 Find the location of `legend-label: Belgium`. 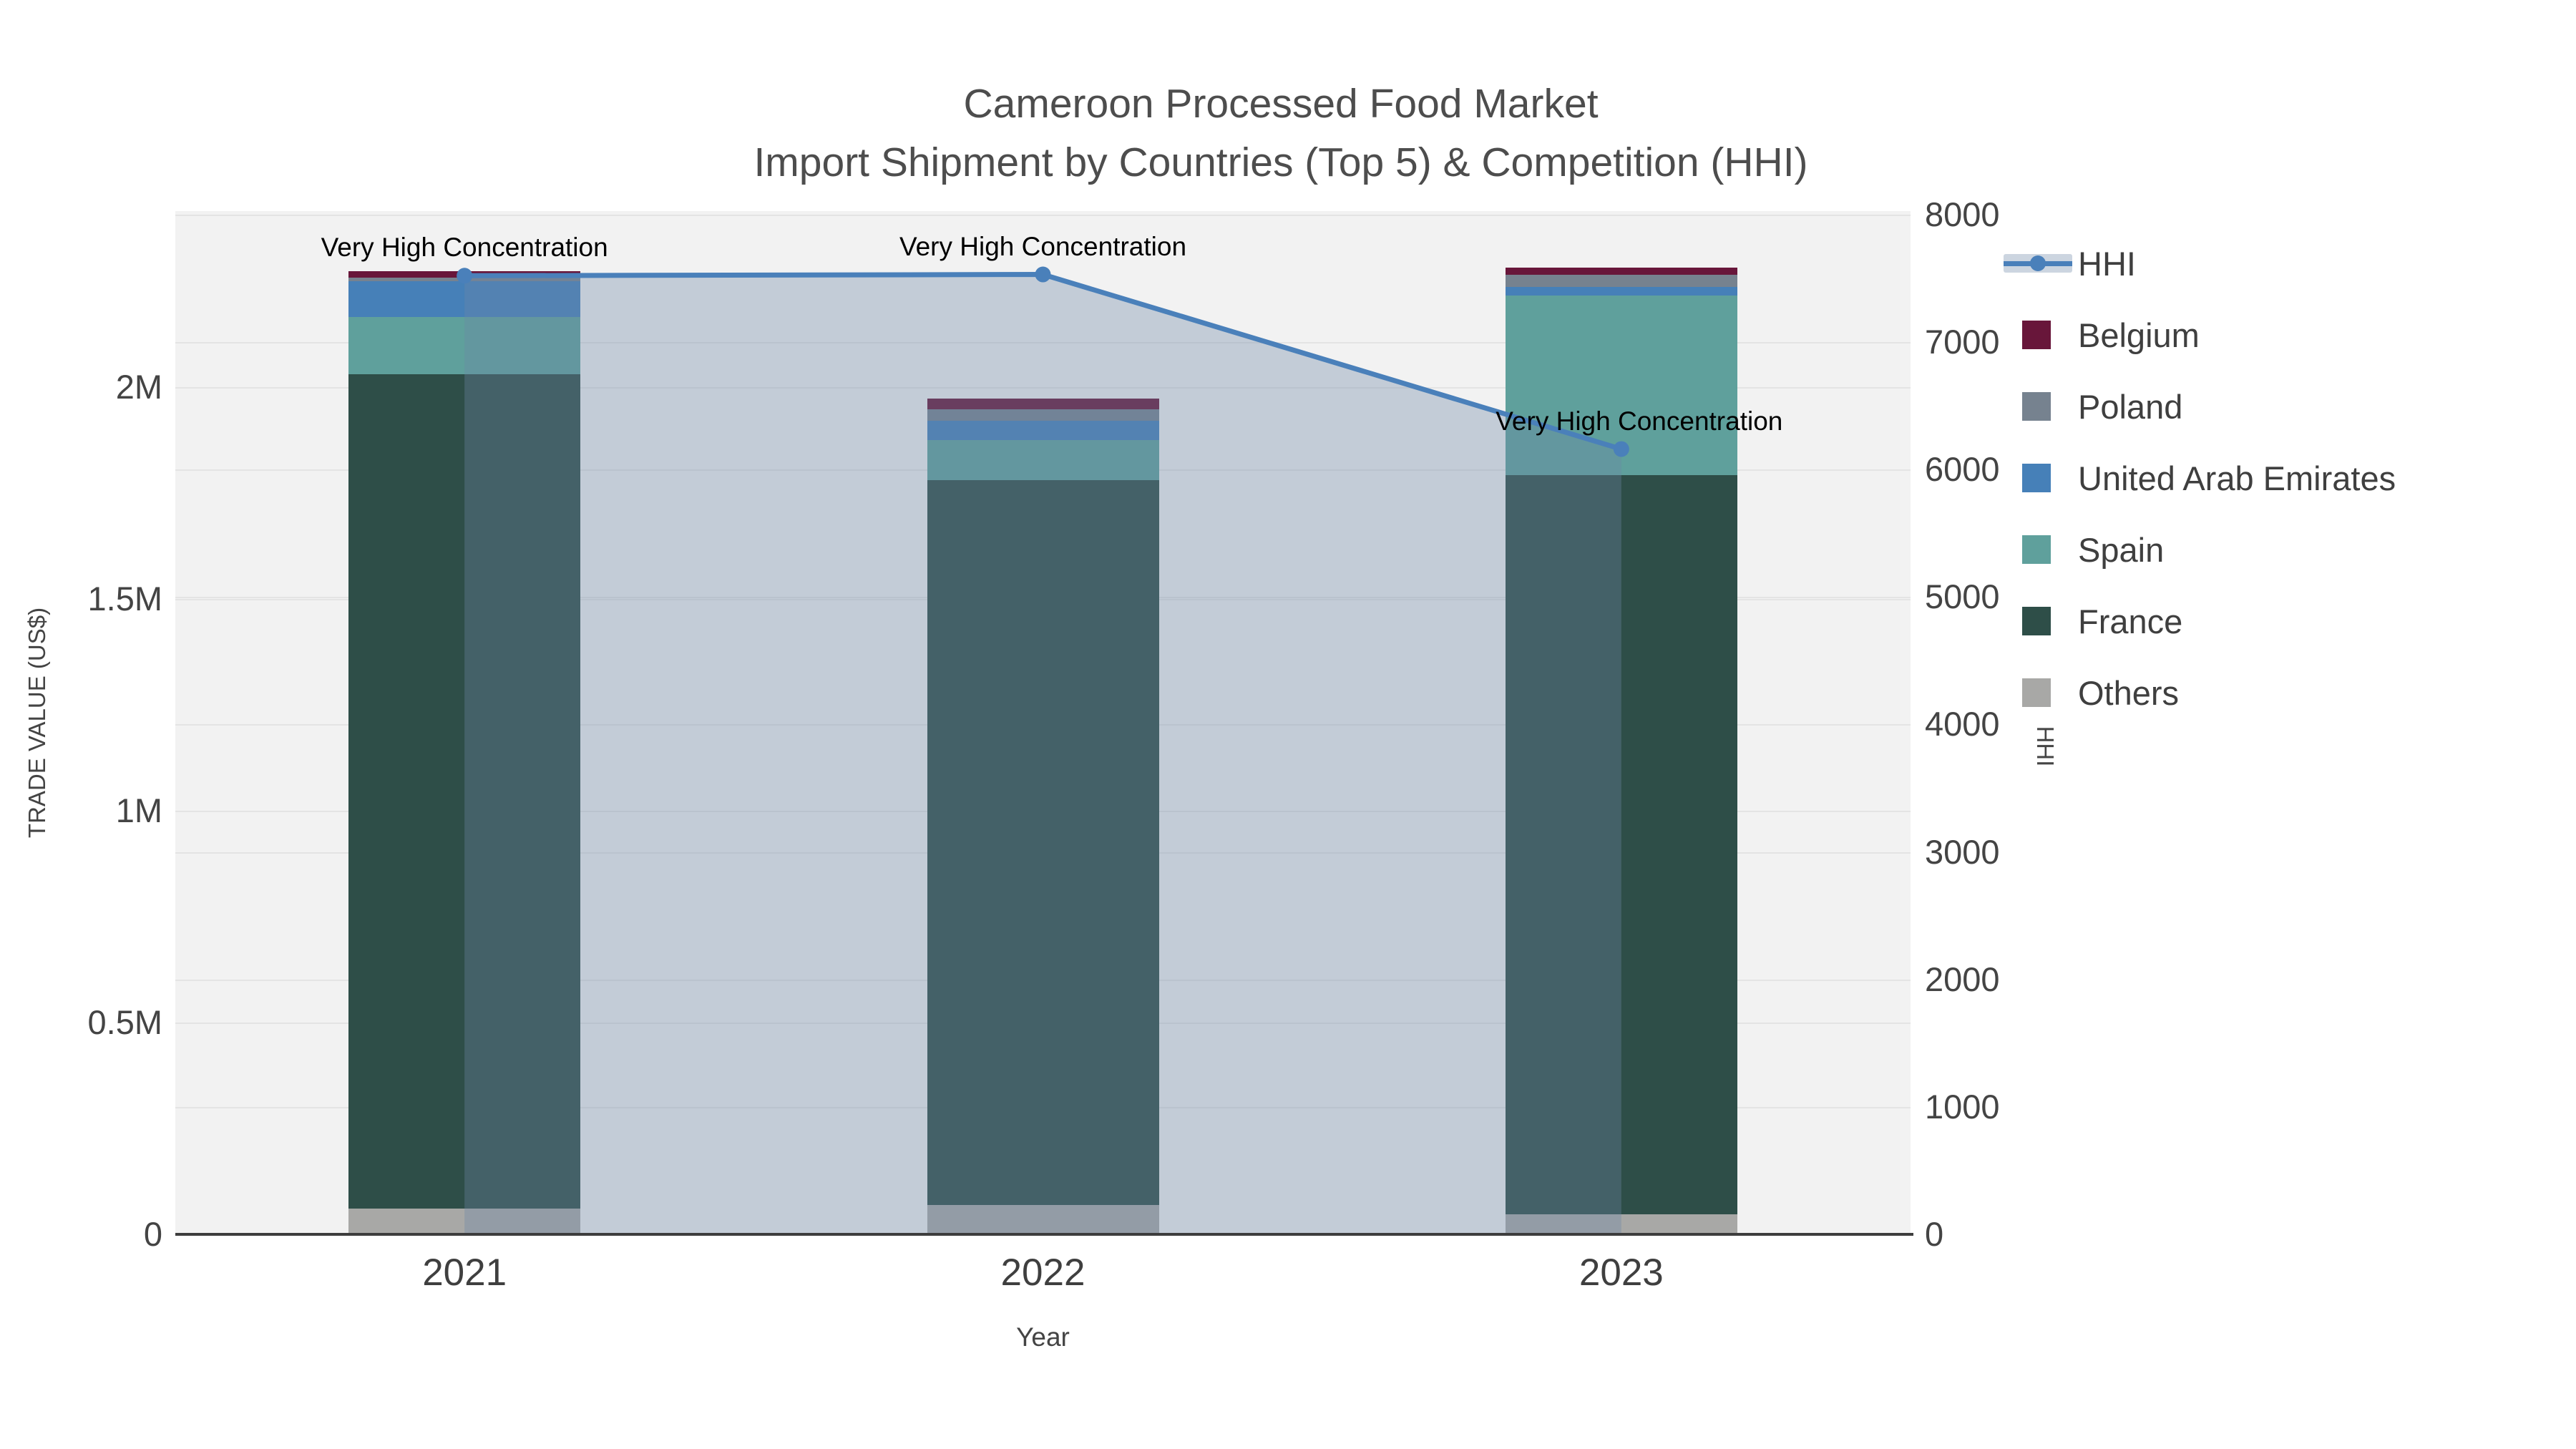

legend-label: Belgium is located at coordinates (2139, 335).